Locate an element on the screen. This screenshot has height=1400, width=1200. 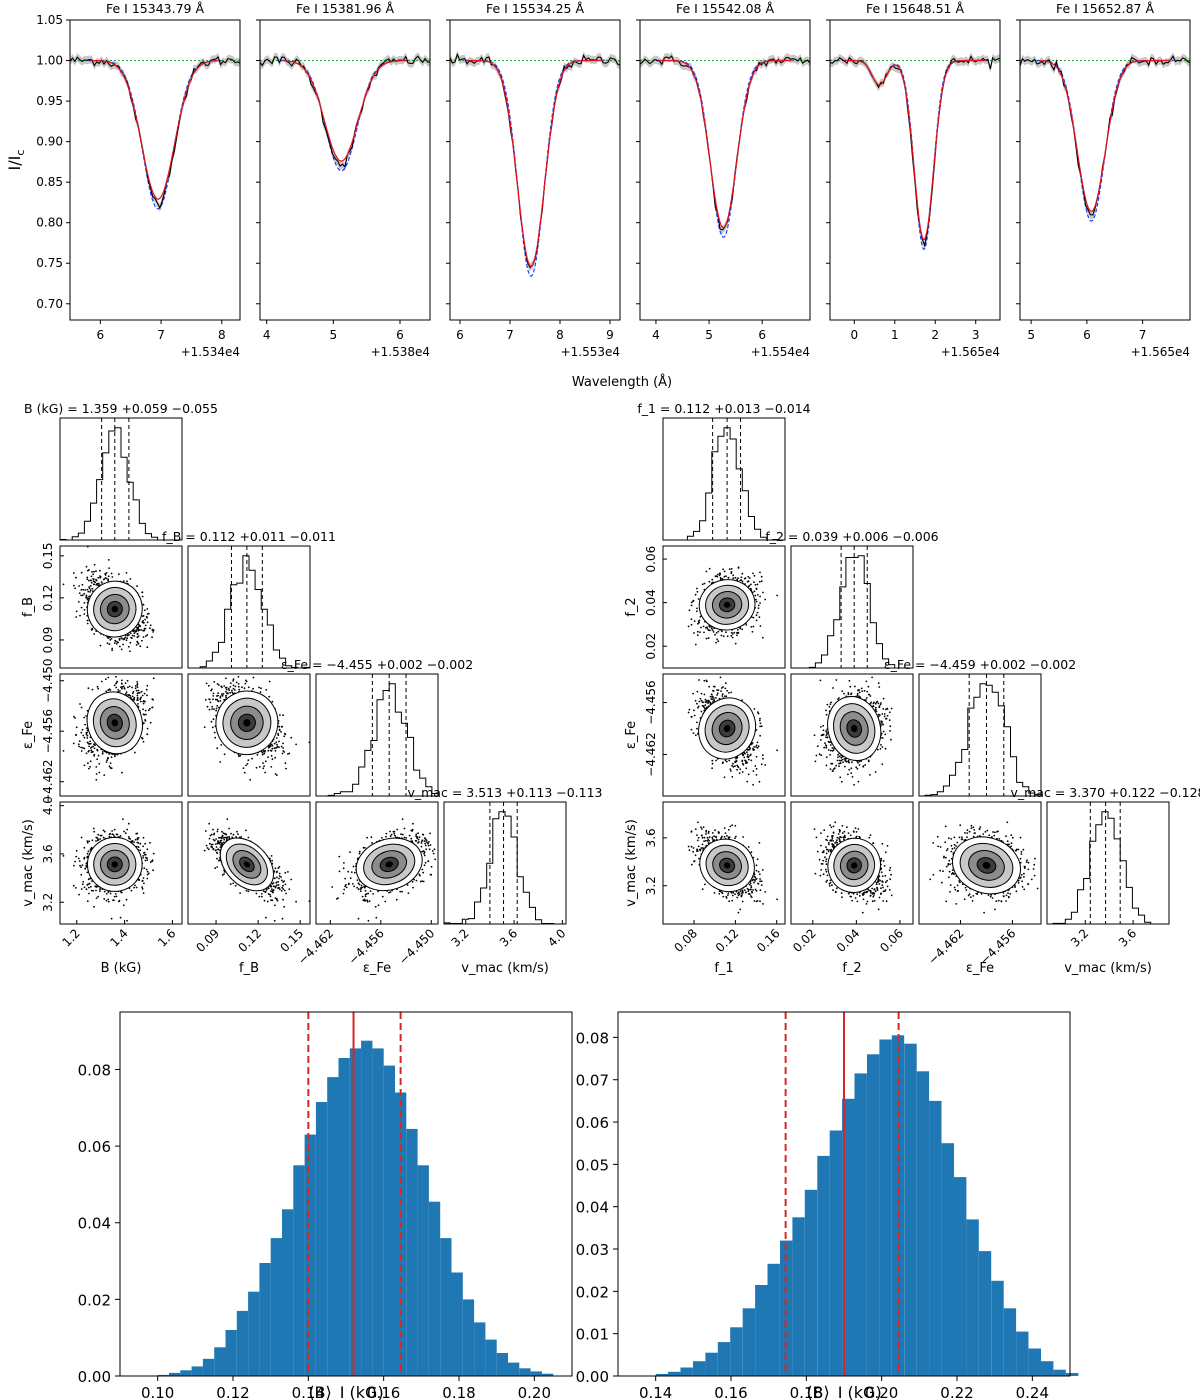
x-tick-label: 7 is located at coordinates (1143, 335).